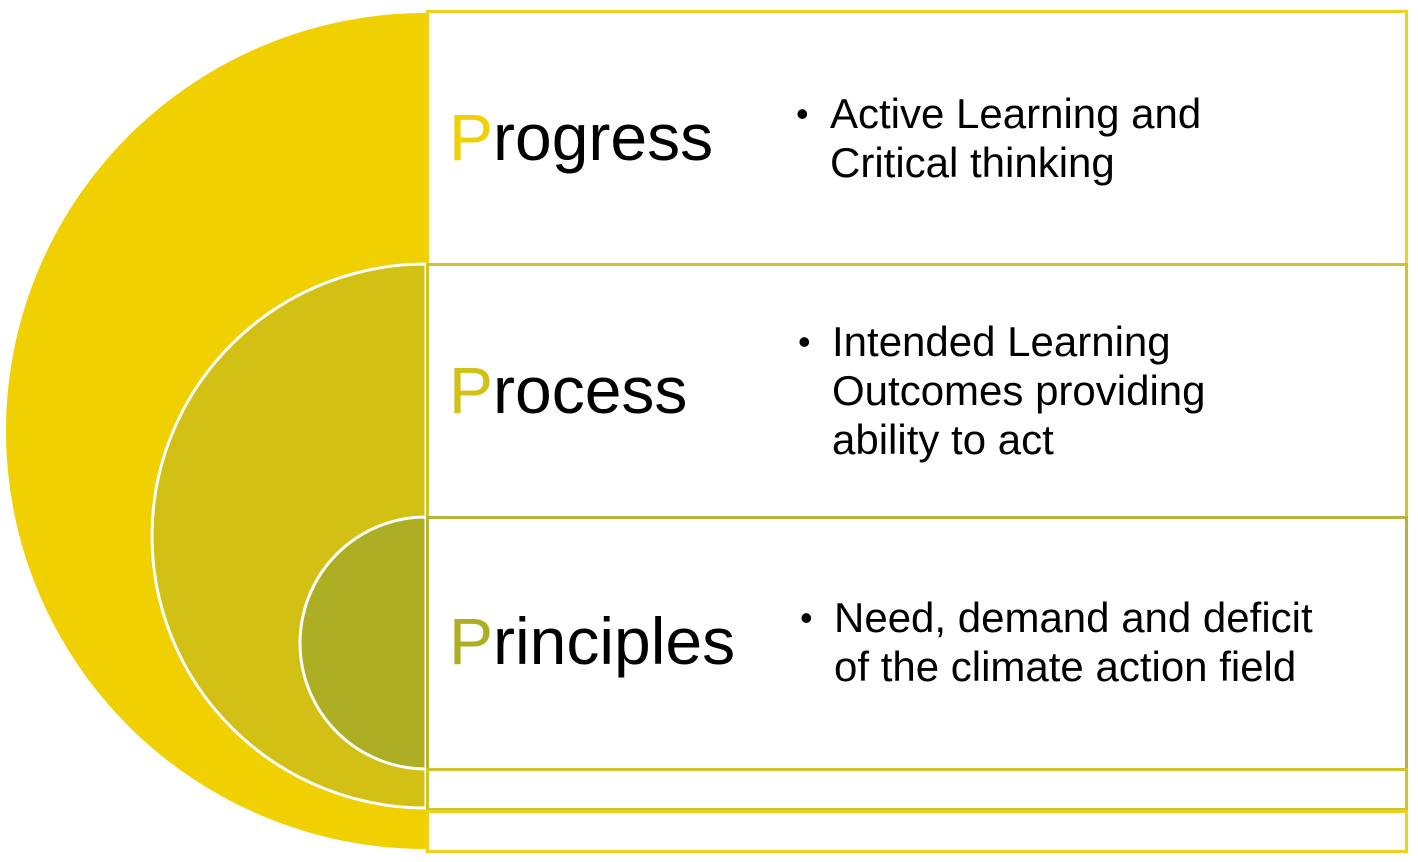 The width and height of the screenshot is (1418, 862). What do you see at coordinates (1001, 341) in the screenshot?
I see `bullet-line: Intended Learning` at bounding box center [1001, 341].